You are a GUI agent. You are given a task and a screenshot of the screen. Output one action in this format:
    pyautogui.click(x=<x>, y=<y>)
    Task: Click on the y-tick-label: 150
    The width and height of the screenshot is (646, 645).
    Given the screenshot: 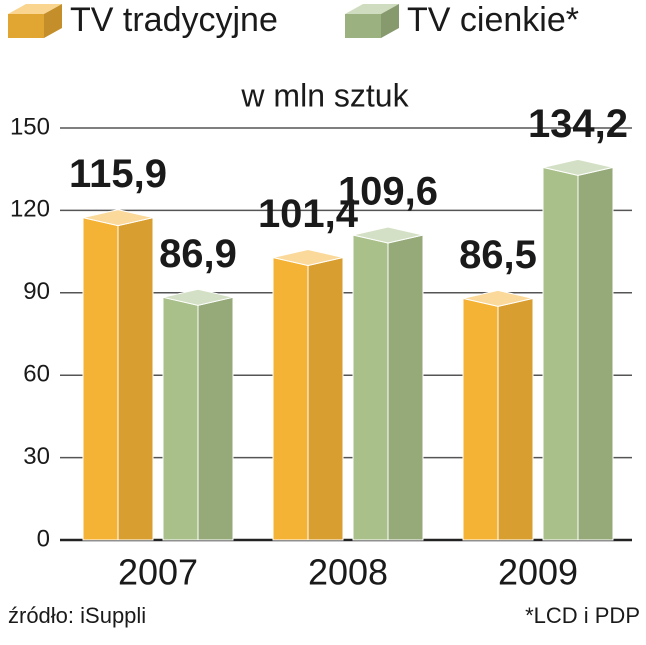 What is the action you would take?
    pyautogui.click(x=30, y=126)
    